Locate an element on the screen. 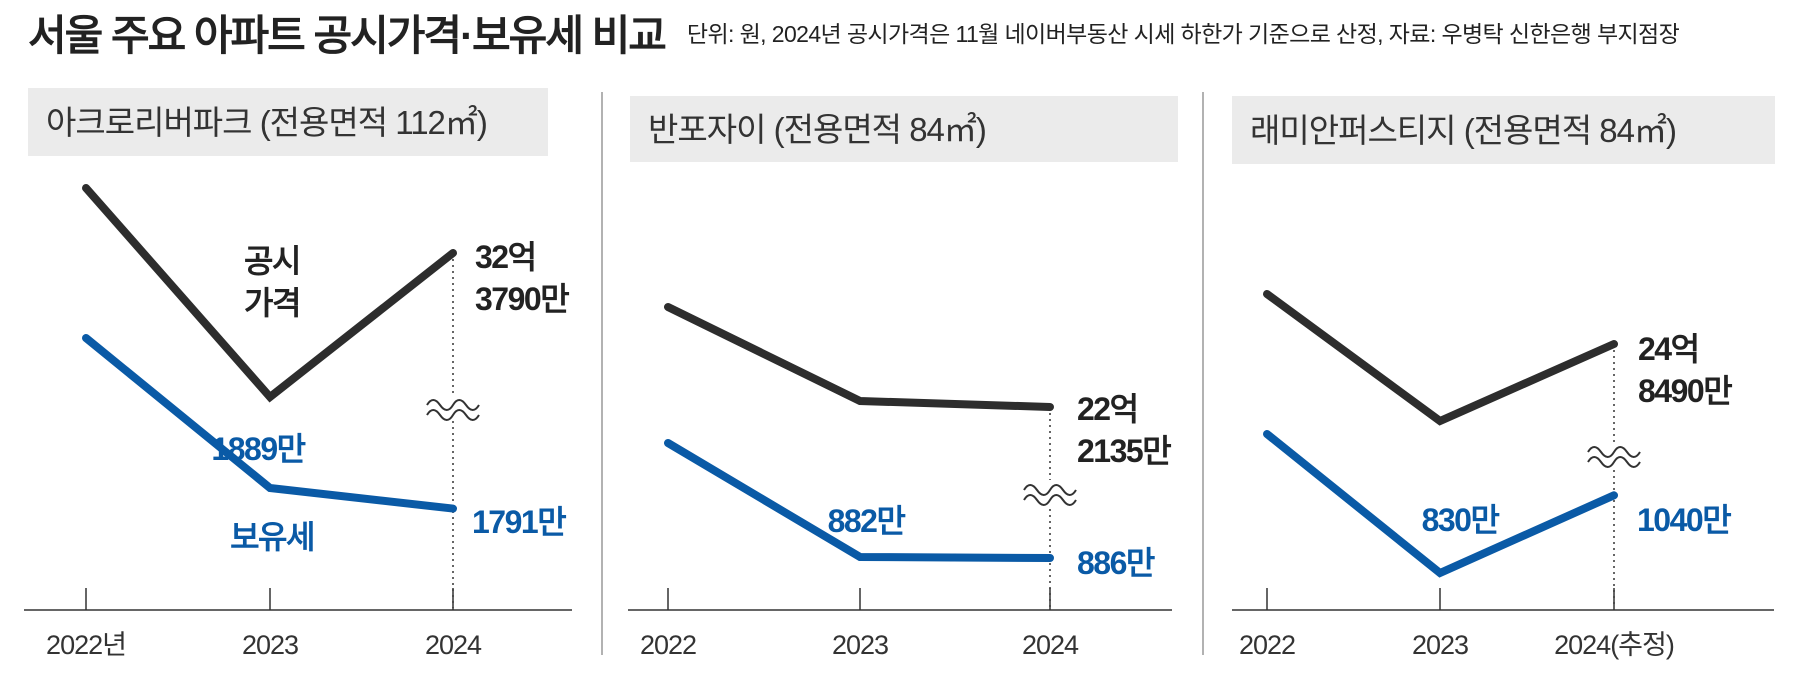 The image size is (1807, 673). price-point-label: 24억 8490만 is located at coordinates (1685, 370).